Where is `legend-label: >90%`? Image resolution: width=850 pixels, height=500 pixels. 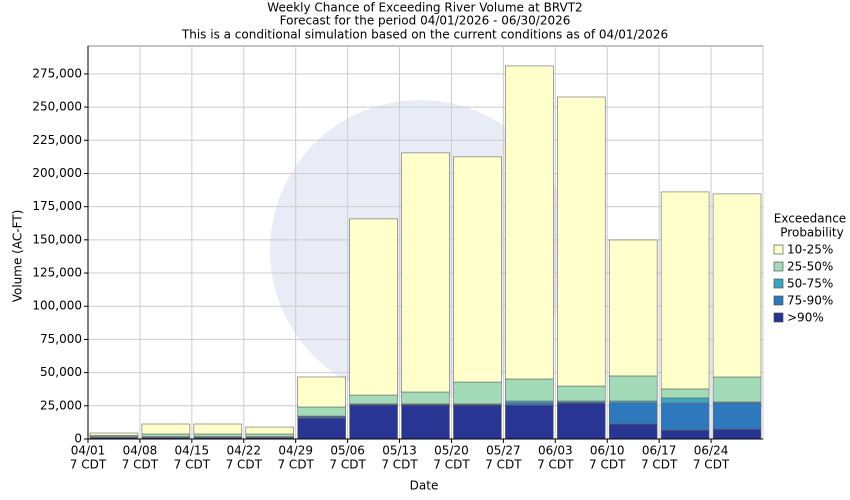 legend-label: >90% is located at coordinates (805, 318).